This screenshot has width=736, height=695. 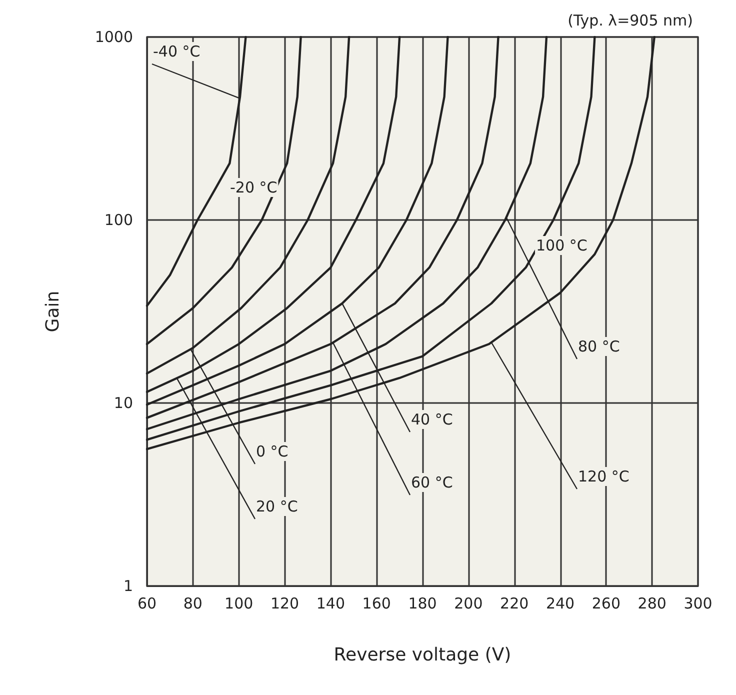 I want to click on series-label: -20 °C, so click(x=254, y=187).